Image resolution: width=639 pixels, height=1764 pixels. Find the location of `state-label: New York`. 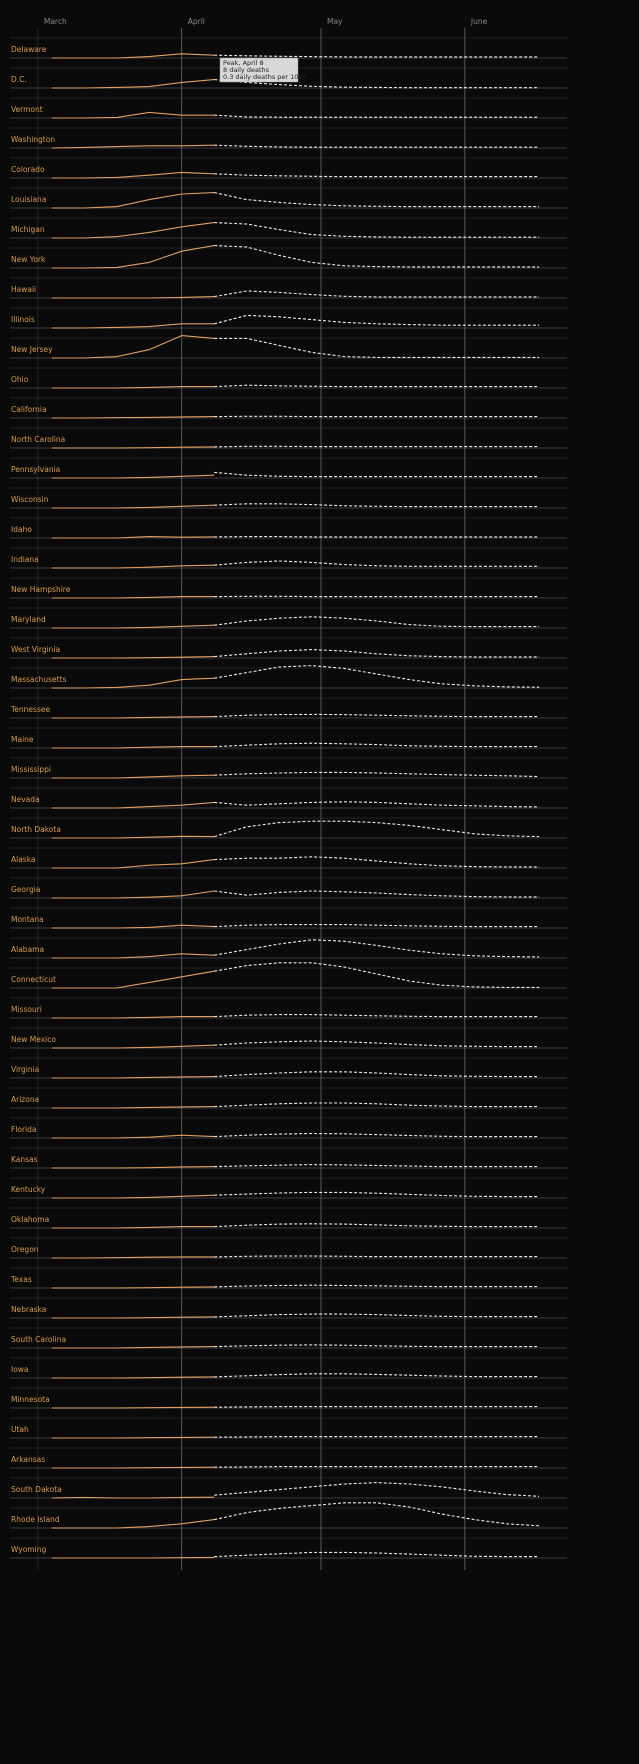

state-label: New York is located at coordinates (28, 259).